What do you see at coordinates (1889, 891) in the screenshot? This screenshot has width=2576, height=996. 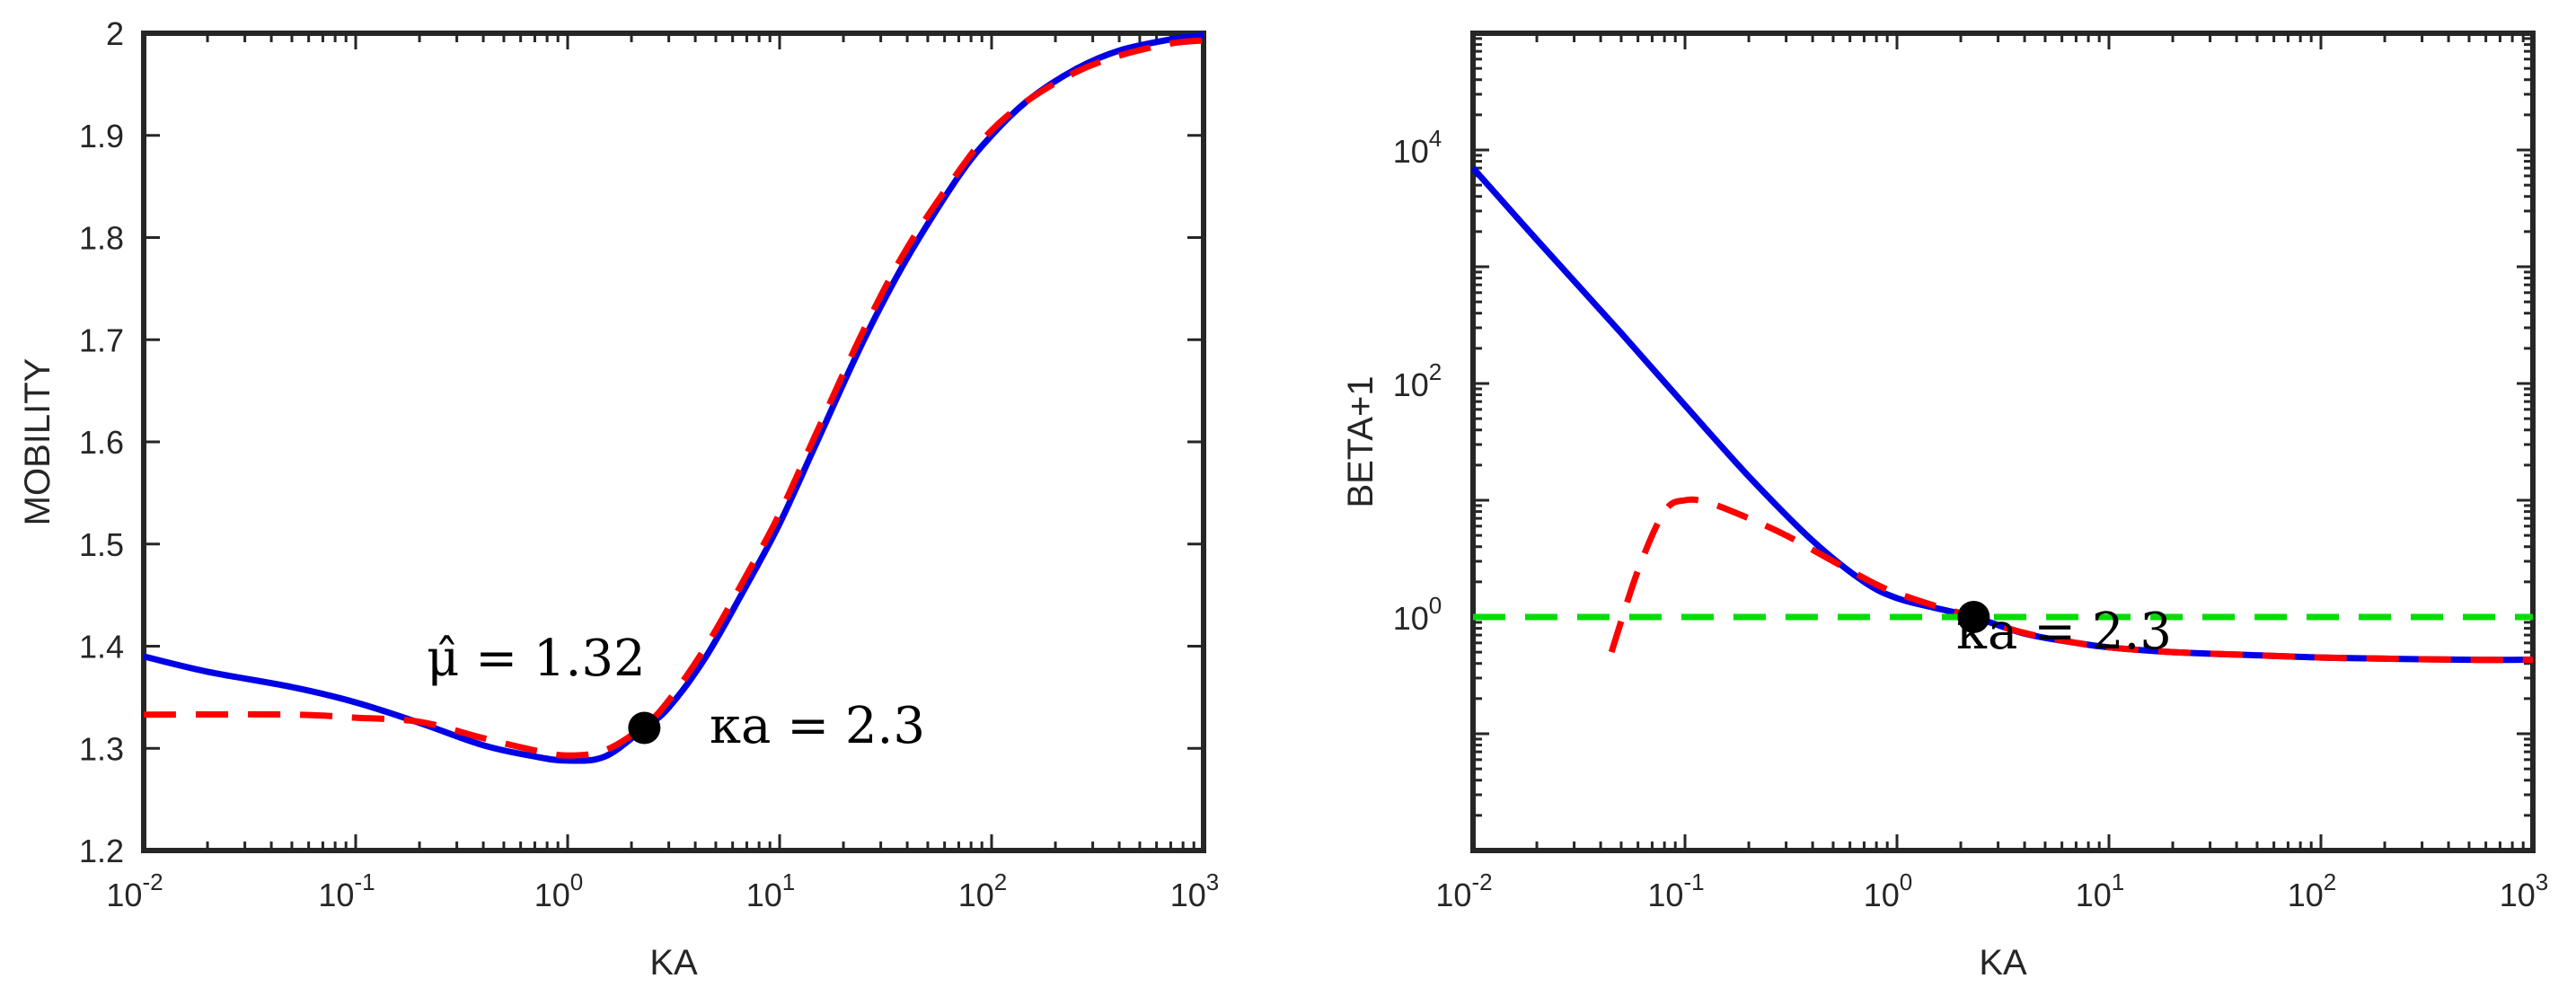 I see `beta-xtick-label: 10⁰` at bounding box center [1889, 891].